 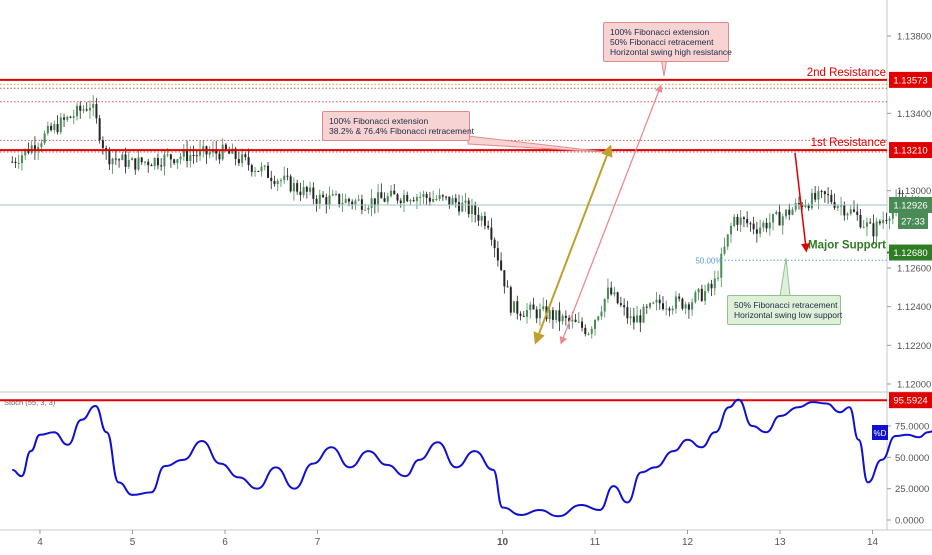 I want to click on time-tick-label: 12, so click(x=688, y=542).